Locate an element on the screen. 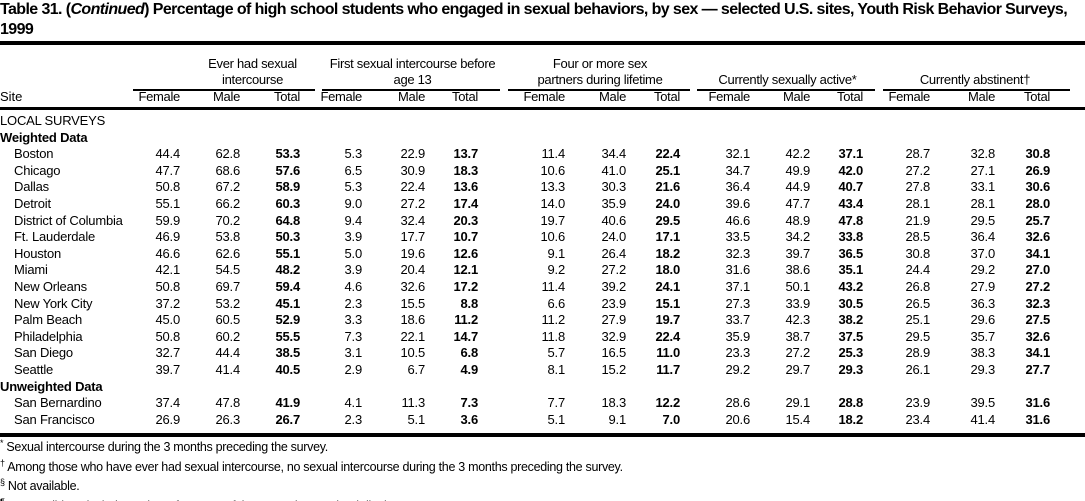 The image size is (1085, 501). value-cell: 39.6 is located at coordinates (737, 203).